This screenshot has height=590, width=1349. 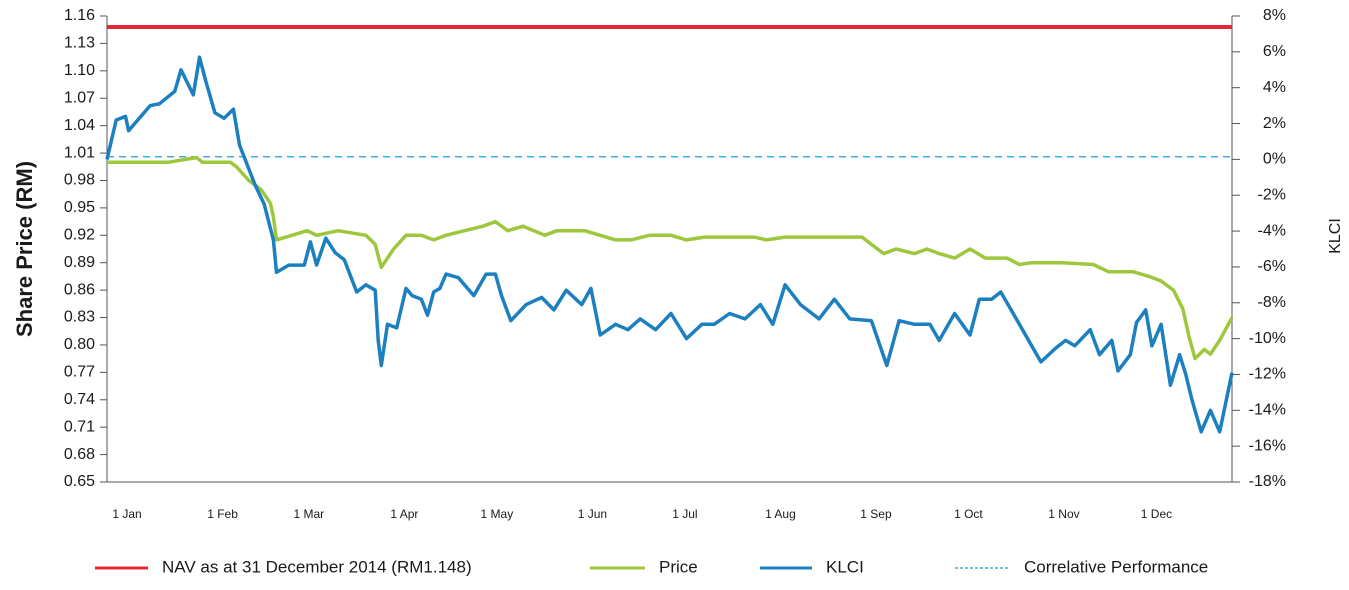 What do you see at coordinates (1274, 15) in the screenshot?
I see `y2-tick-label: 8%` at bounding box center [1274, 15].